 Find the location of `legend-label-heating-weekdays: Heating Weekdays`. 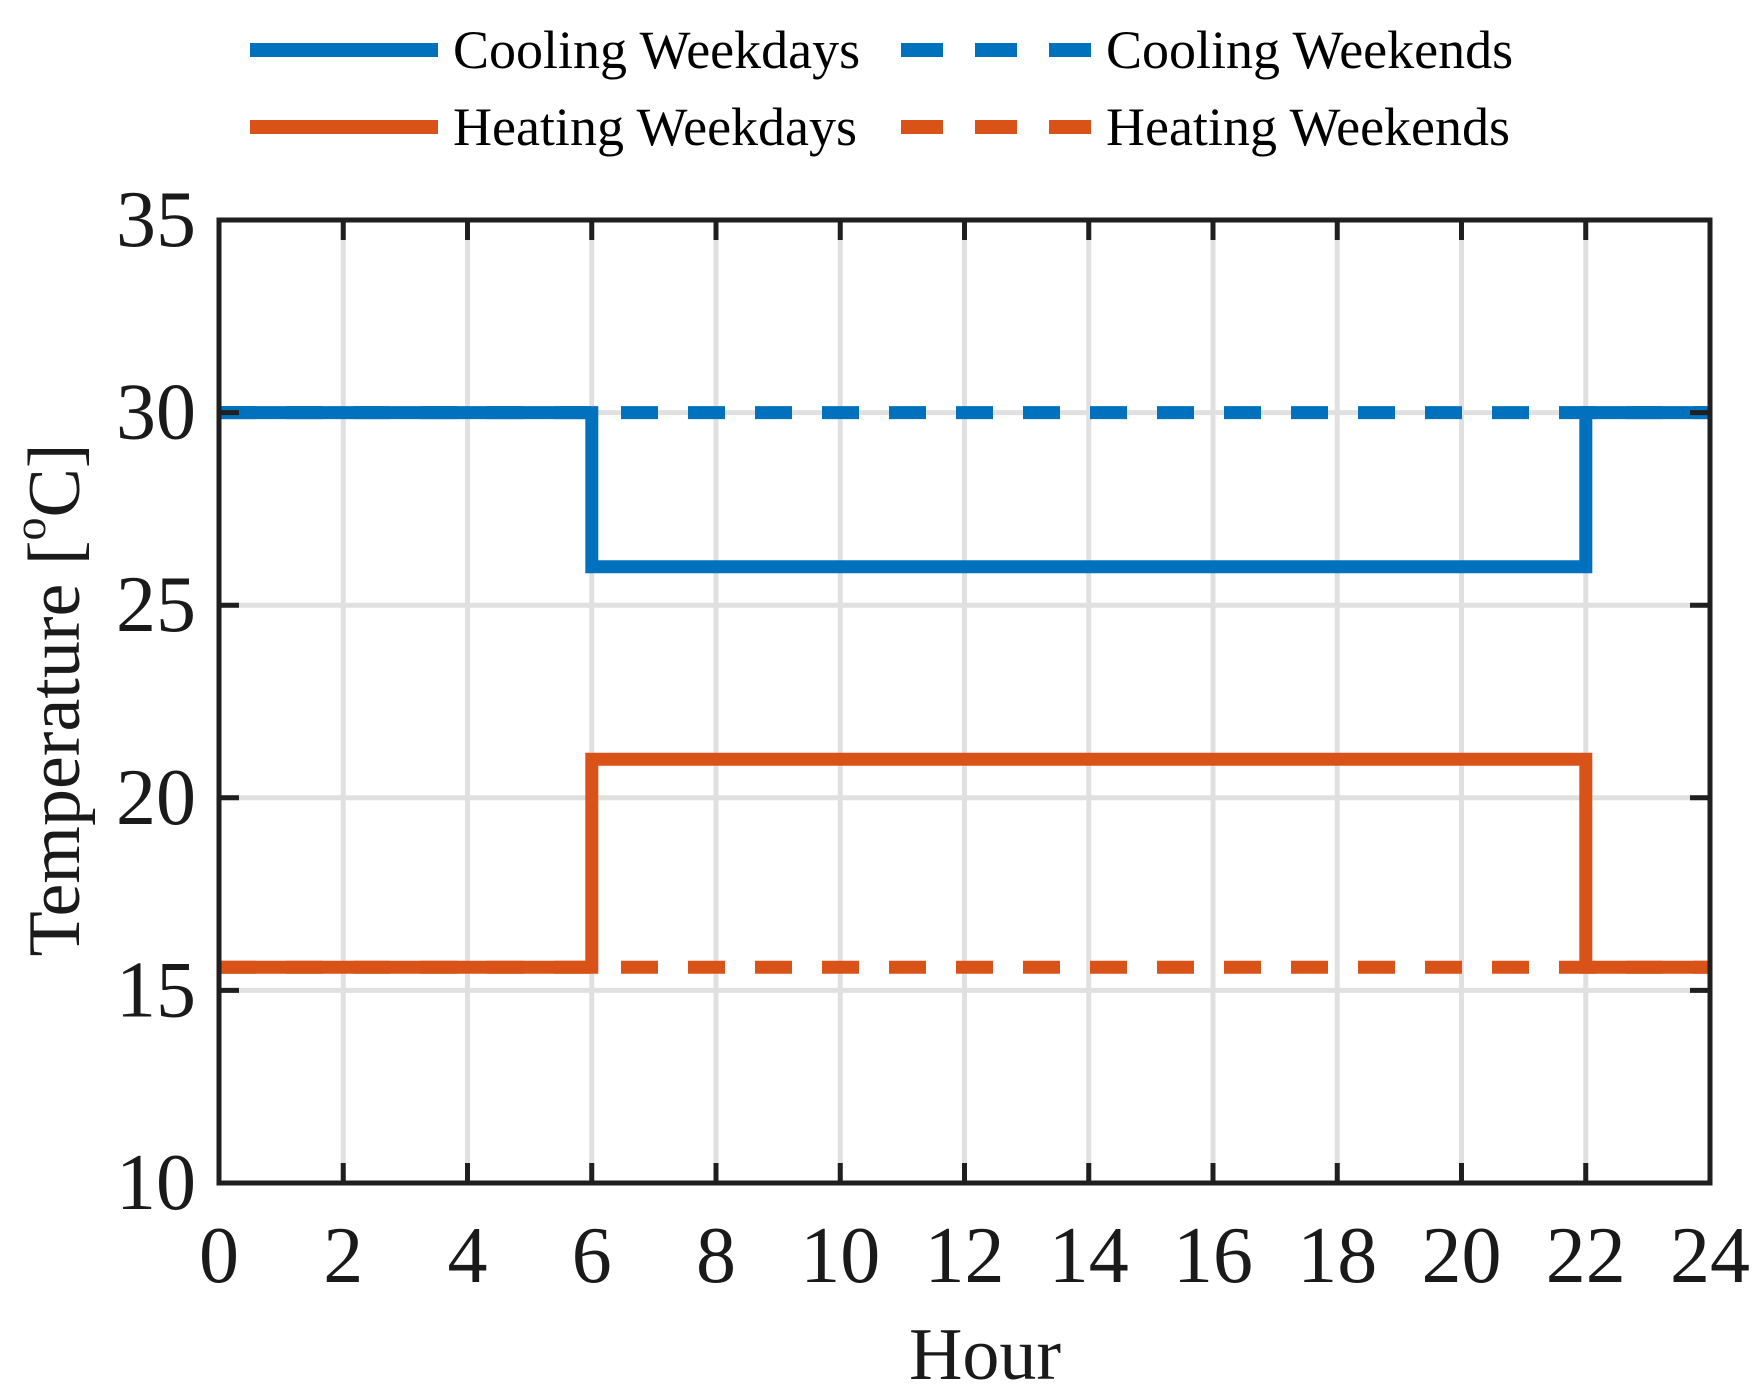

legend-label-heating-weekdays: Heating Weekdays is located at coordinates (655, 127).